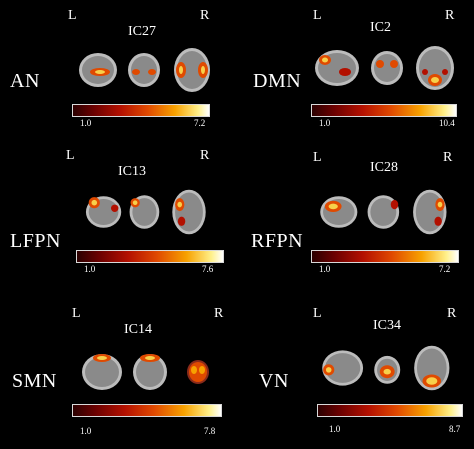 The image size is (474, 449). I want to click on component-label: IC28, so click(384, 167).